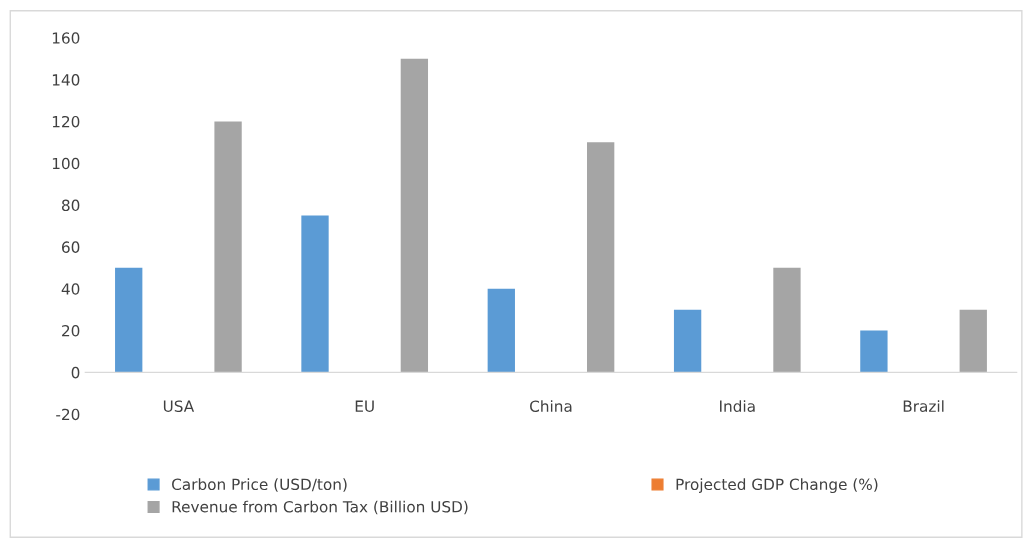 The height and width of the screenshot is (540, 1027). I want to click on x-tick-label: Brazil, so click(923, 406).